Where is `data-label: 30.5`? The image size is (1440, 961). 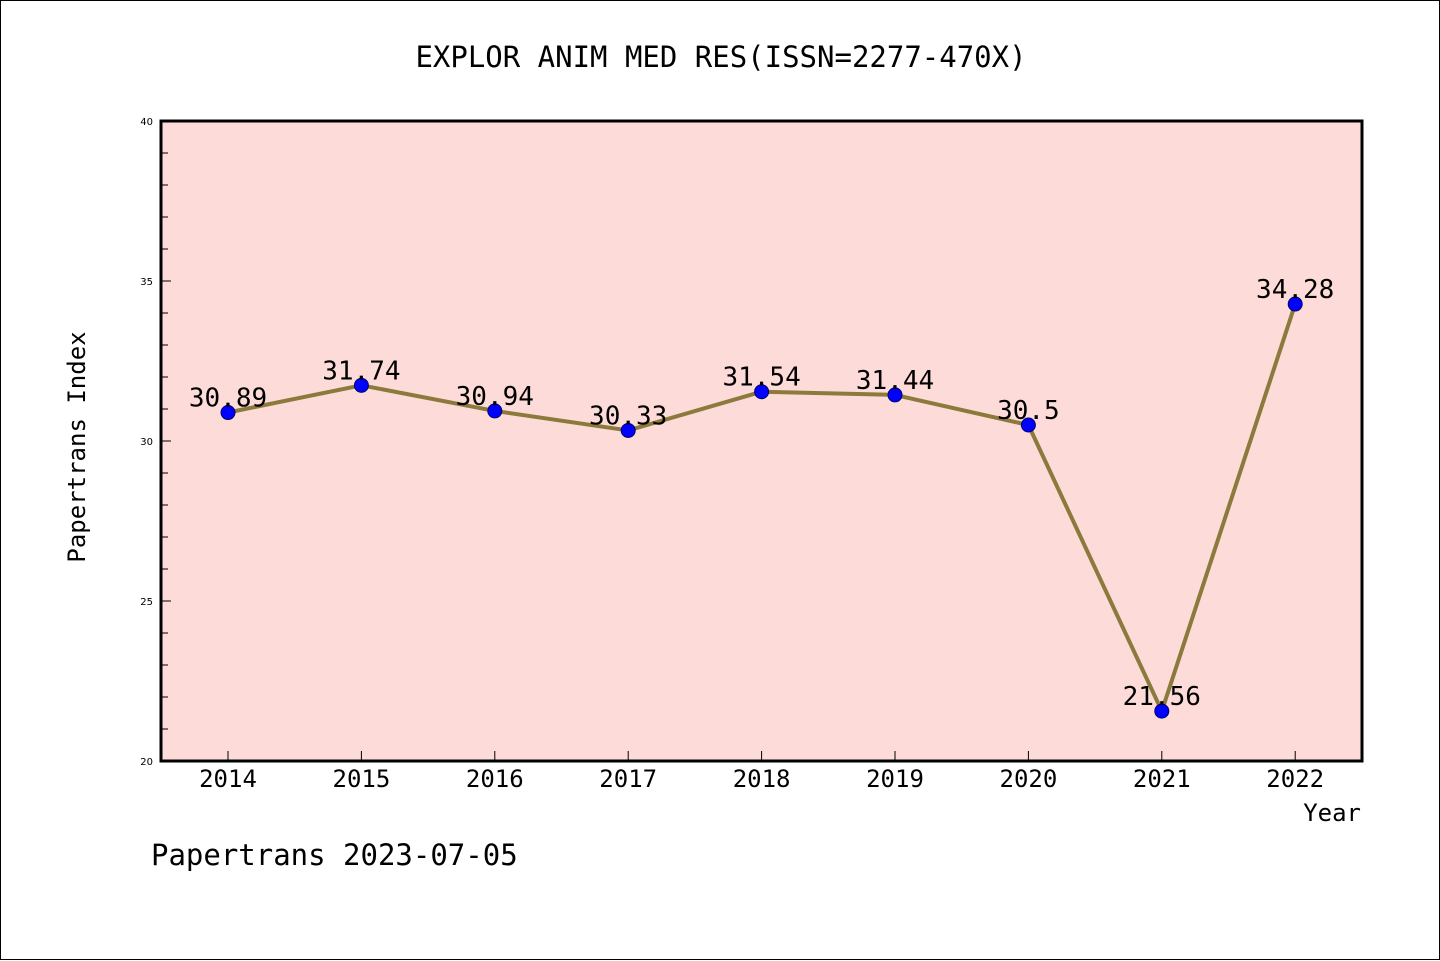 data-label: 30.5 is located at coordinates (1028, 411).